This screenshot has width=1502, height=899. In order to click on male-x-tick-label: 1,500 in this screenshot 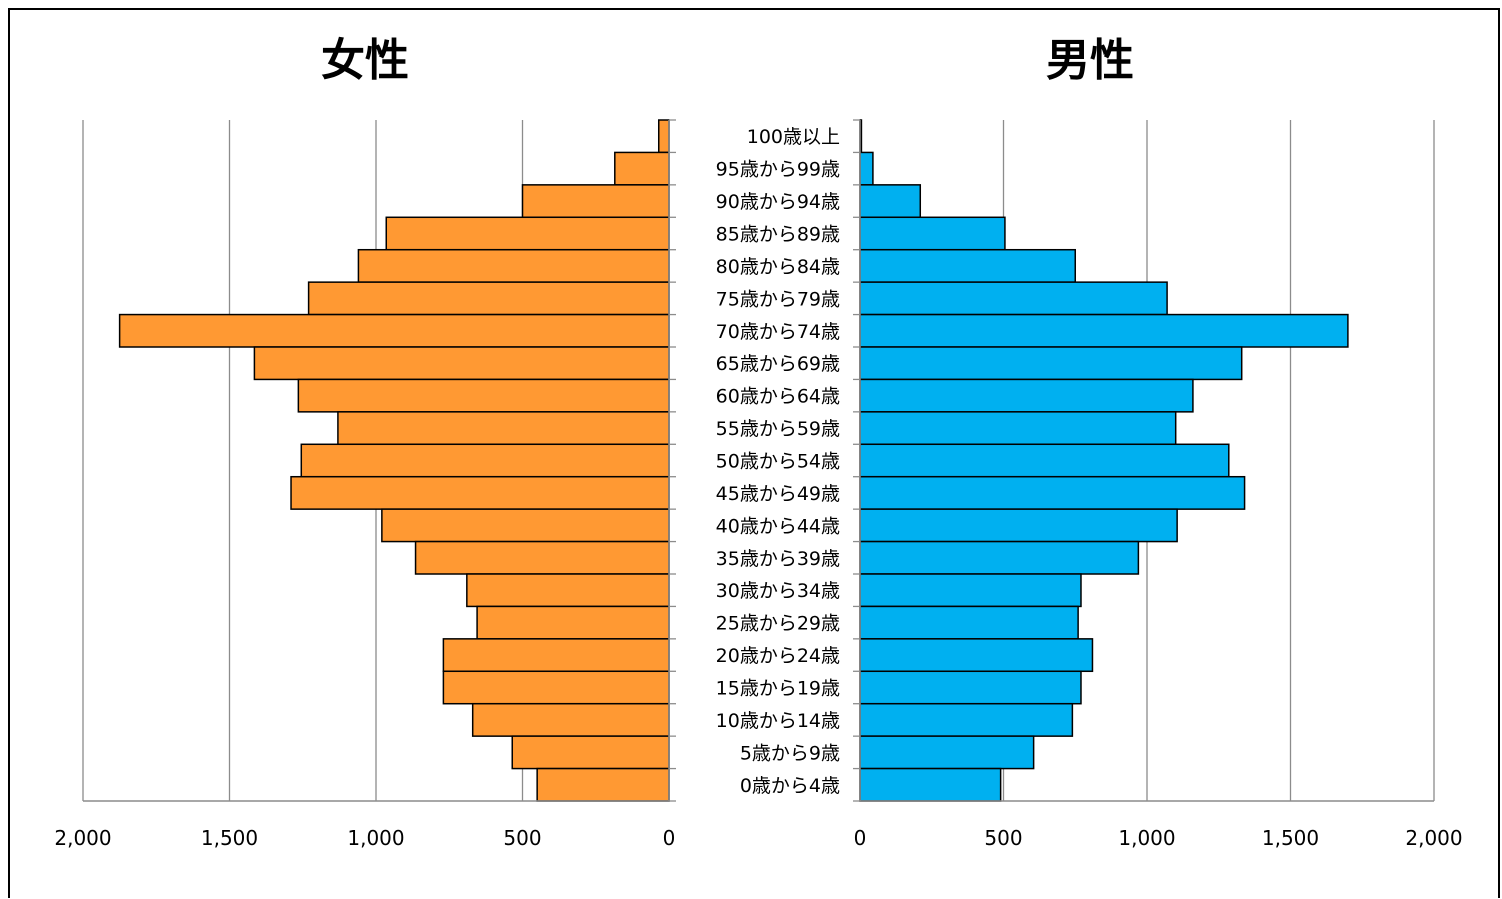, I will do `click(1290, 838)`.